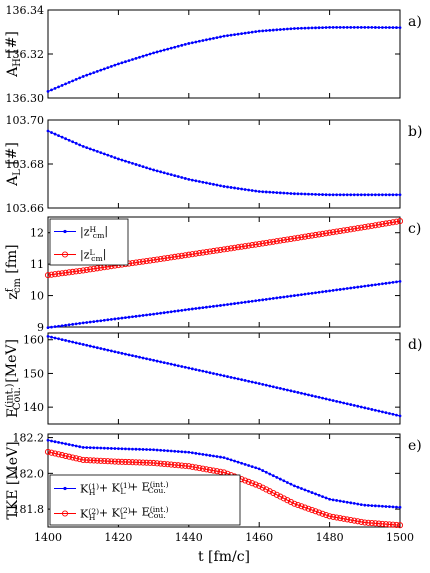 The height and width of the screenshot is (573, 430). Describe the element at coordinates (93, 255) in the screenshot. I see `legend-label: |zL cm|` at that location.